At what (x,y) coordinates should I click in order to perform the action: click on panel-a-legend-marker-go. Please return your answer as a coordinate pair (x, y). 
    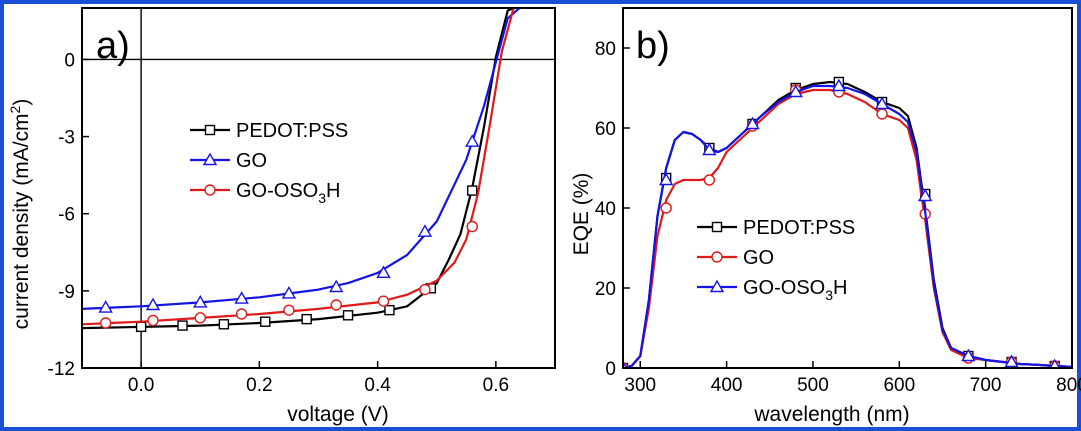
    Looking at the image, I should click on (210, 159).